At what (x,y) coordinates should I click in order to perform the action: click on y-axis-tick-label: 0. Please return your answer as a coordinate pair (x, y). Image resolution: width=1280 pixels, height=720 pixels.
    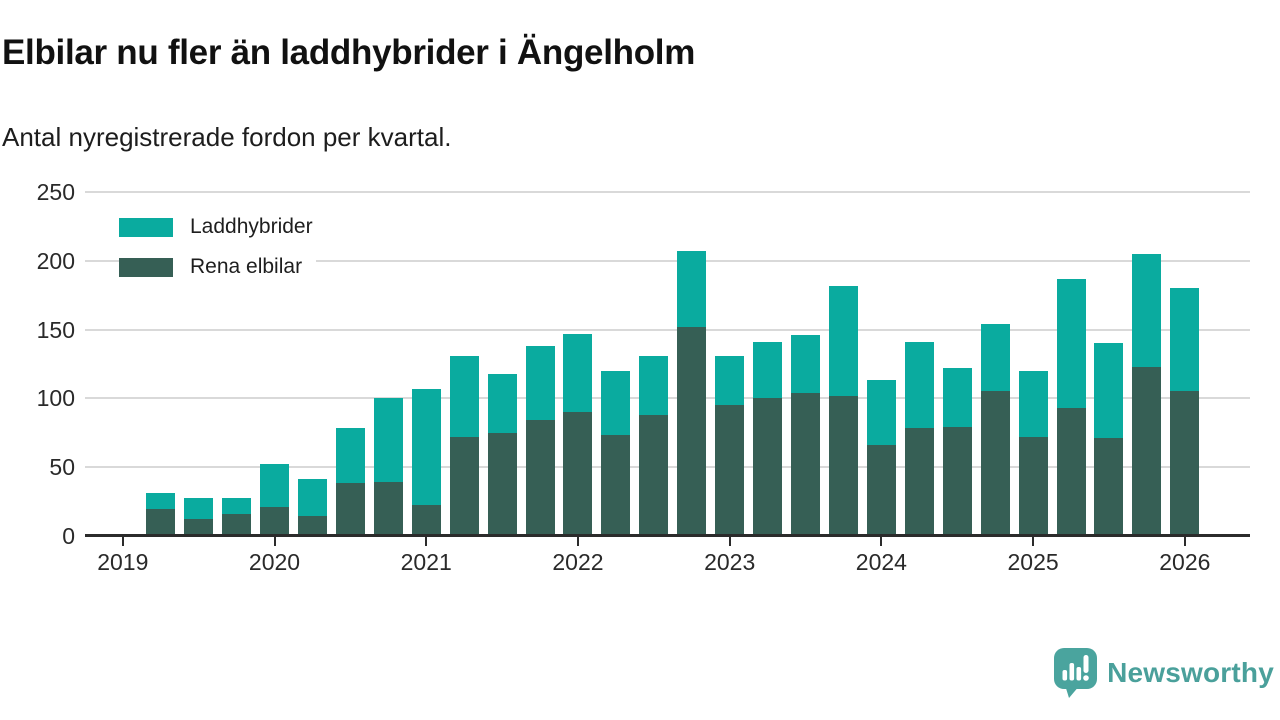
    Looking at the image, I should click on (68, 535).